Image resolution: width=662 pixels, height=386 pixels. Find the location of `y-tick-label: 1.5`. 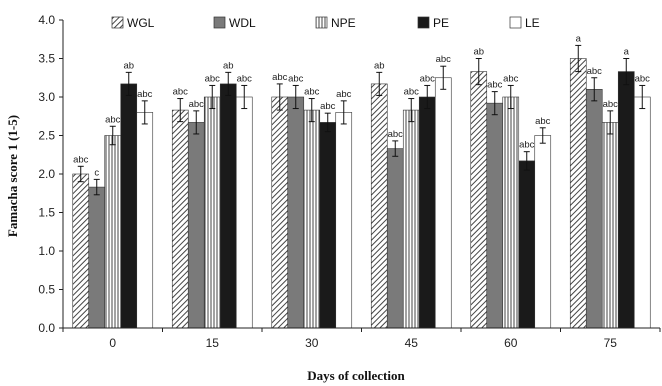

y-tick-label: 1.5 is located at coordinates (46, 213).